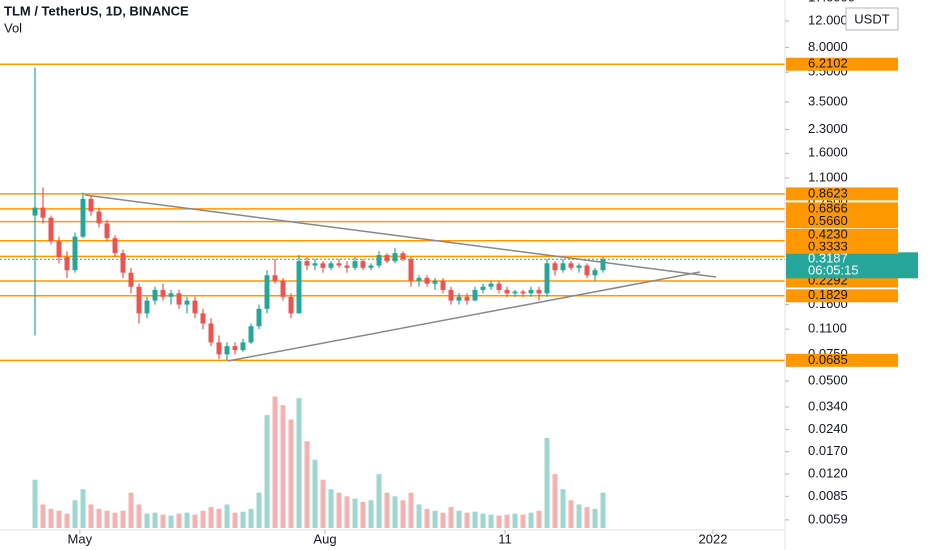  What do you see at coordinates (828, 495) in the screenshot?
I see `y2-tick-label: 0.0085` at bounding box center [828, 495].